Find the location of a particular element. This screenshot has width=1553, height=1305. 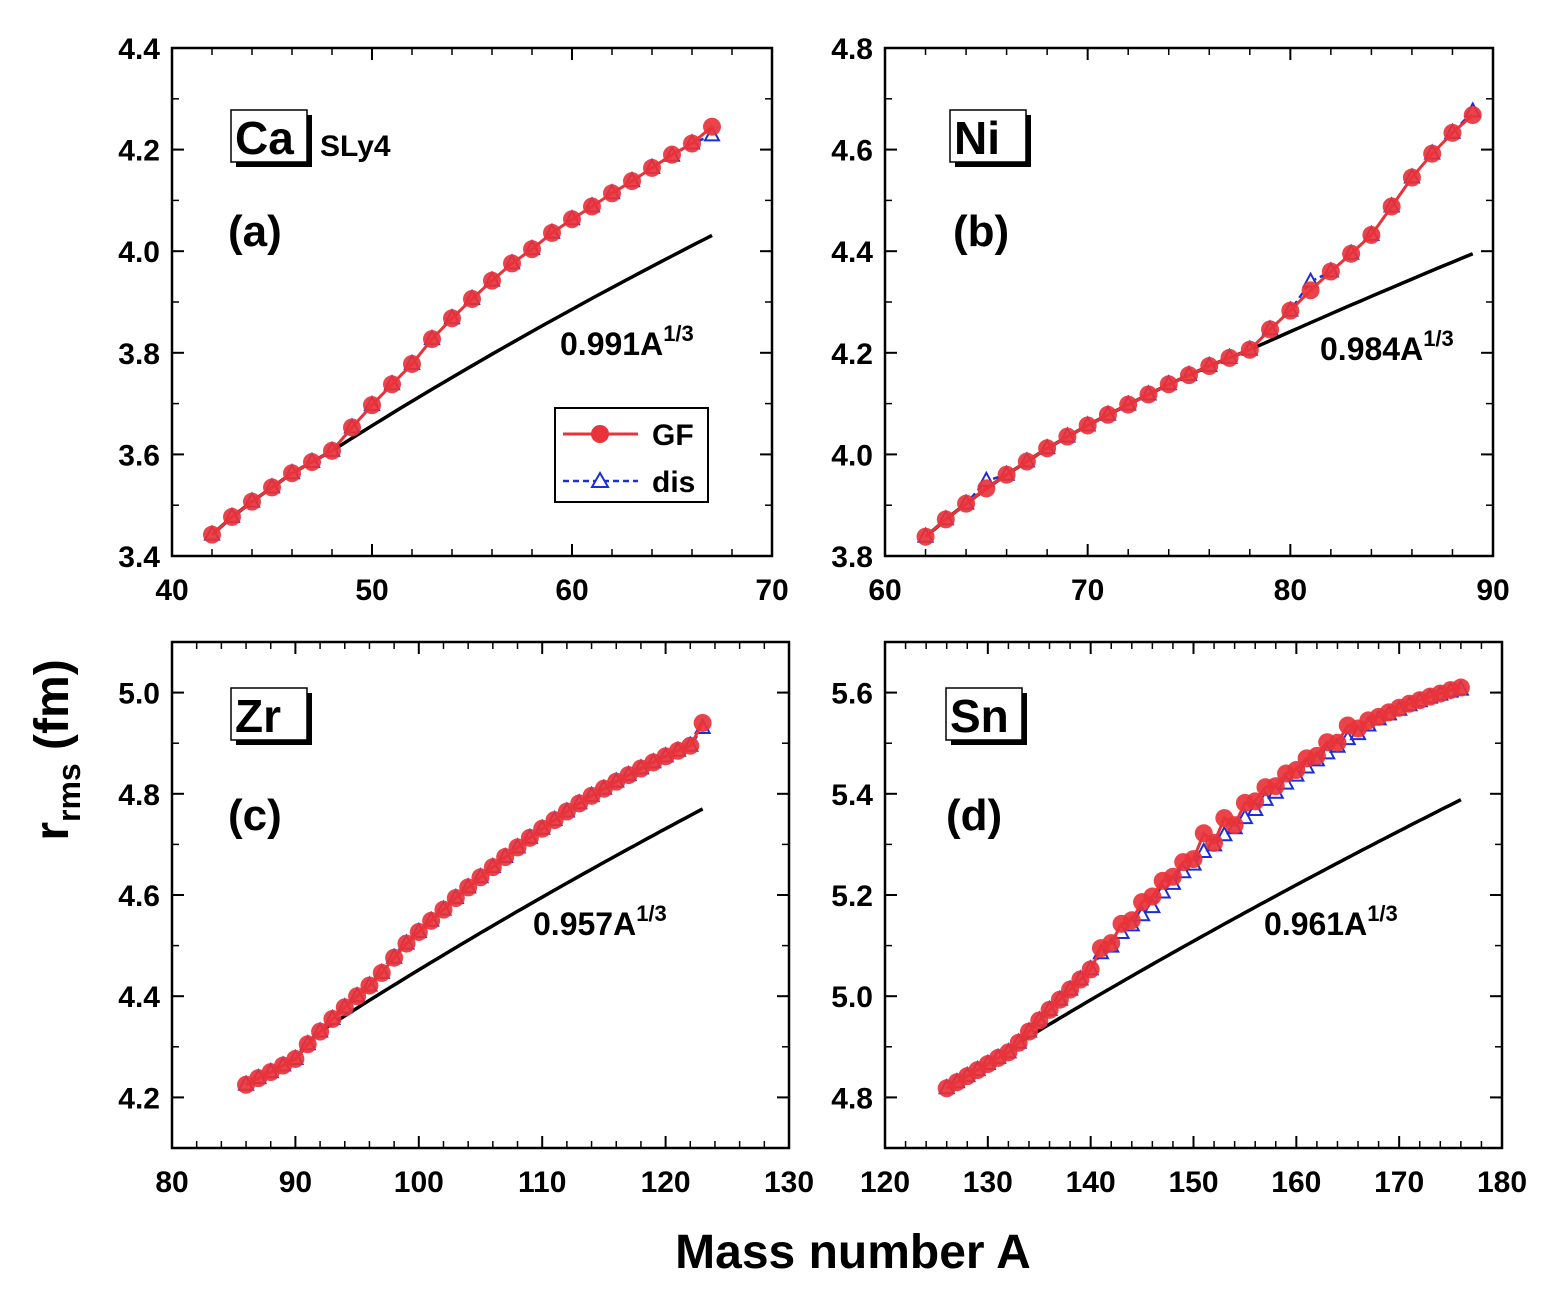

x-tick-label: 160 is located at coordinates (1296, 1182).